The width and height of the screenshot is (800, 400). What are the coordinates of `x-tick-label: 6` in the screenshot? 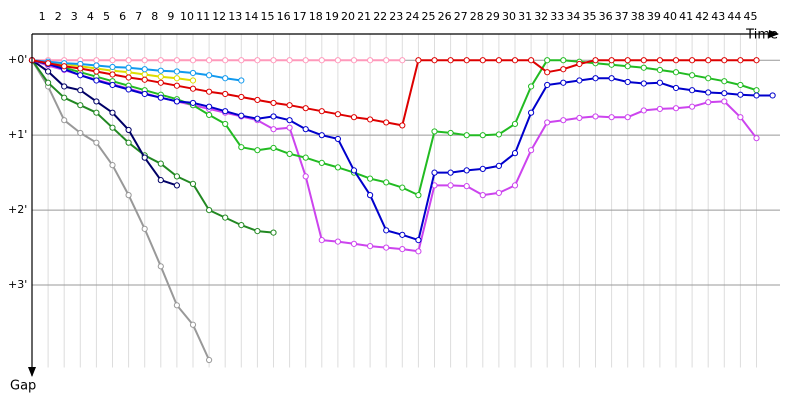 It's located at (122, 16).